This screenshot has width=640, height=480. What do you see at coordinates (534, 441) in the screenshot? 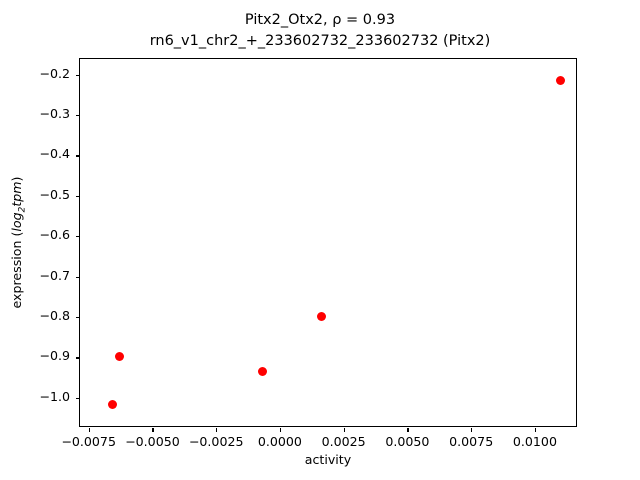
I see `x-axis-tick-label: 0.0100` at bounding box center [534, 441].